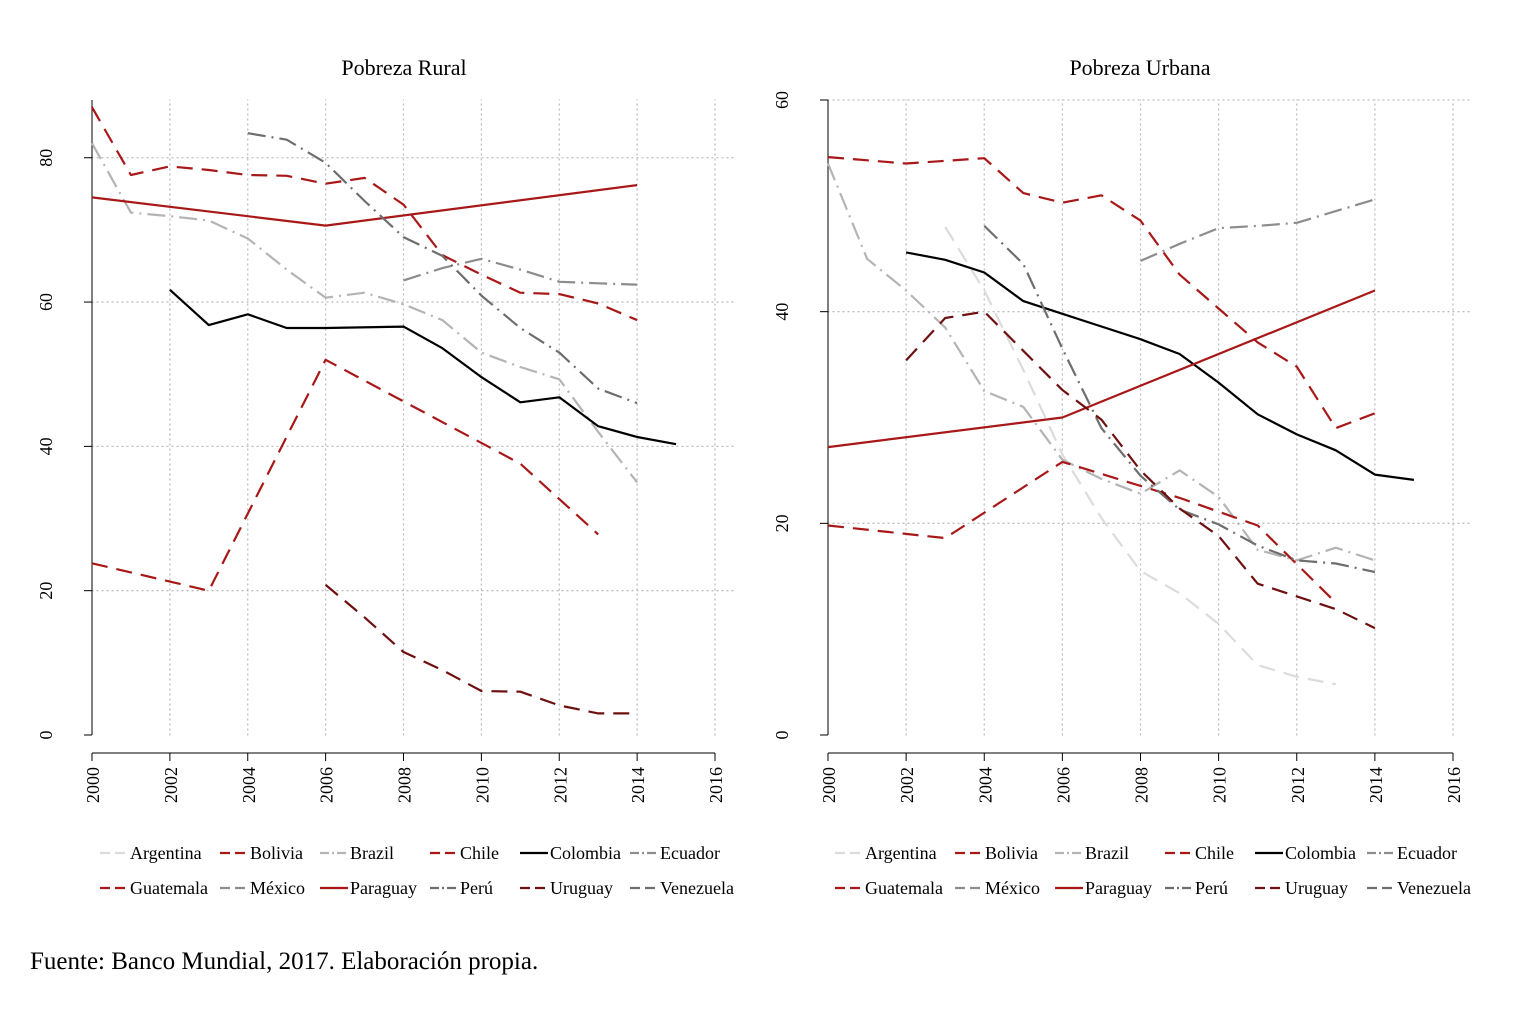 The width and height of the screenshot is (1518, 1012). Describe the element at coordinates (1082, 532) in the screenshot. I see `series-line-chile` at that location.